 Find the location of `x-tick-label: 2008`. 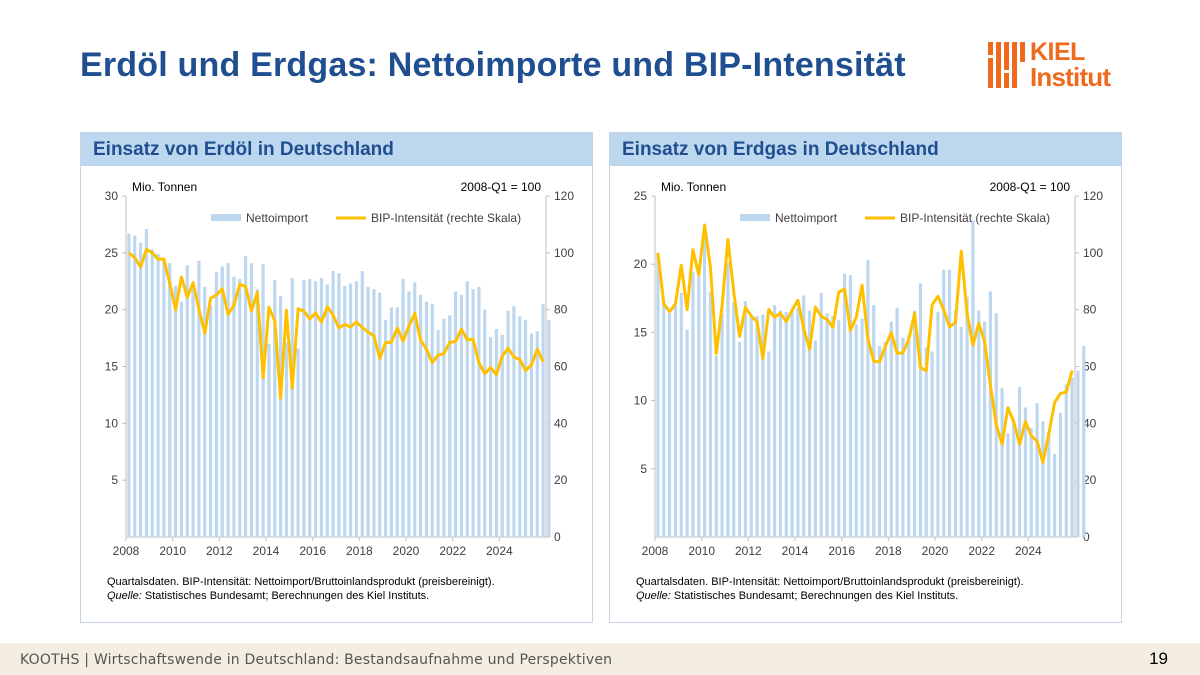

x-tick-label: 2008 is located at coordinates (126, 551).